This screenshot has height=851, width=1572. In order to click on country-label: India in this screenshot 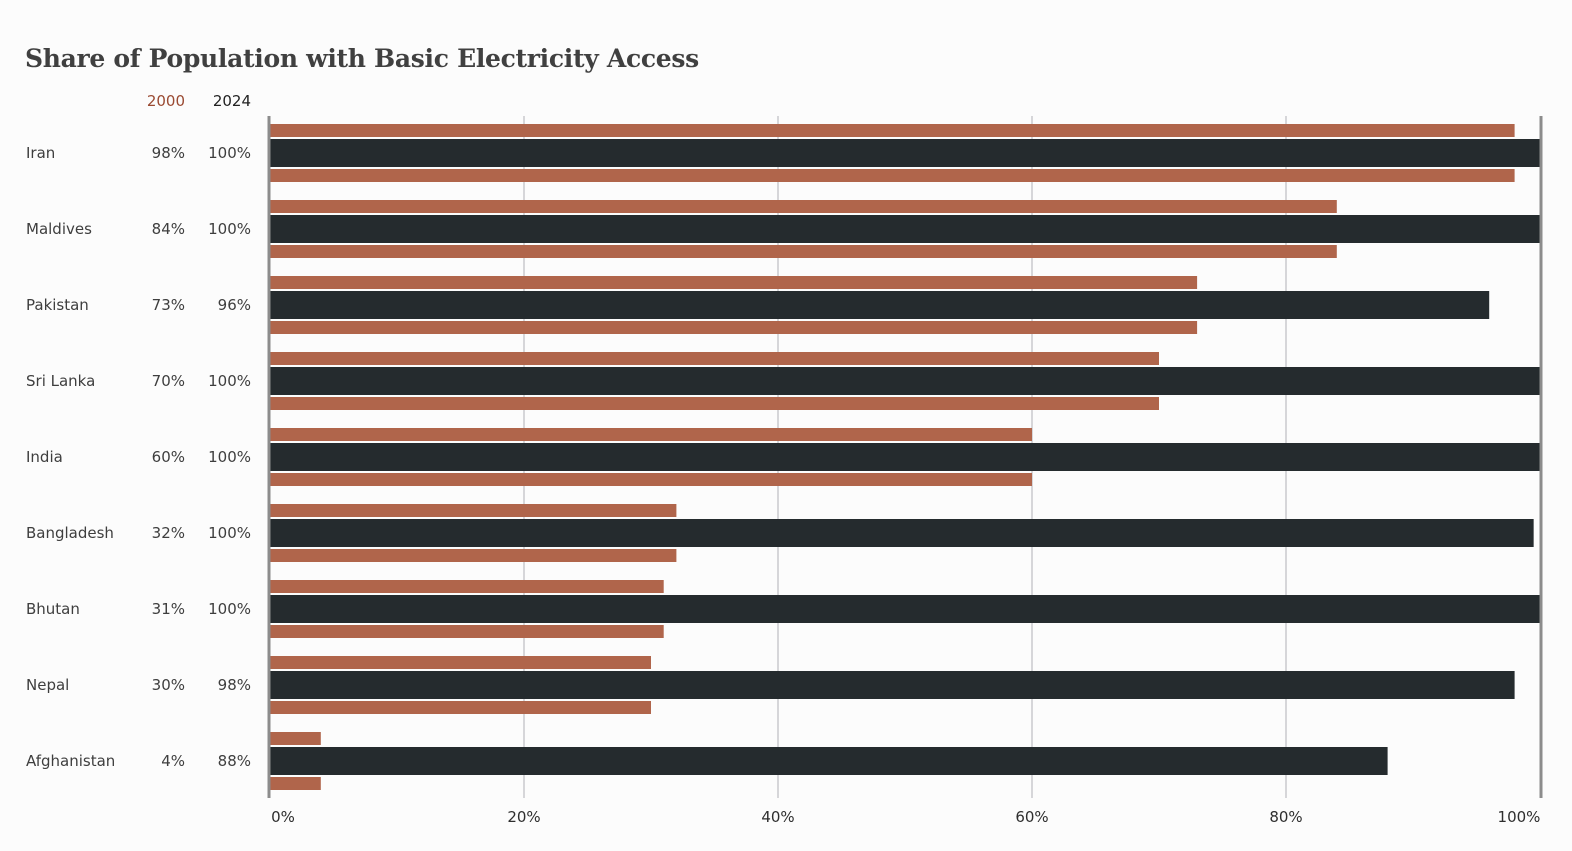, I will do `click(44, 457)`.